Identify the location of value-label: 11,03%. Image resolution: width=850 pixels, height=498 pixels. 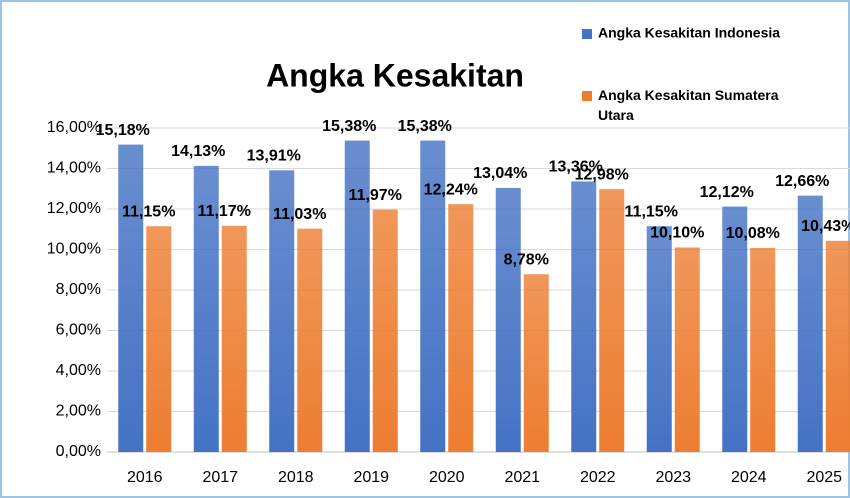
(299, 214).